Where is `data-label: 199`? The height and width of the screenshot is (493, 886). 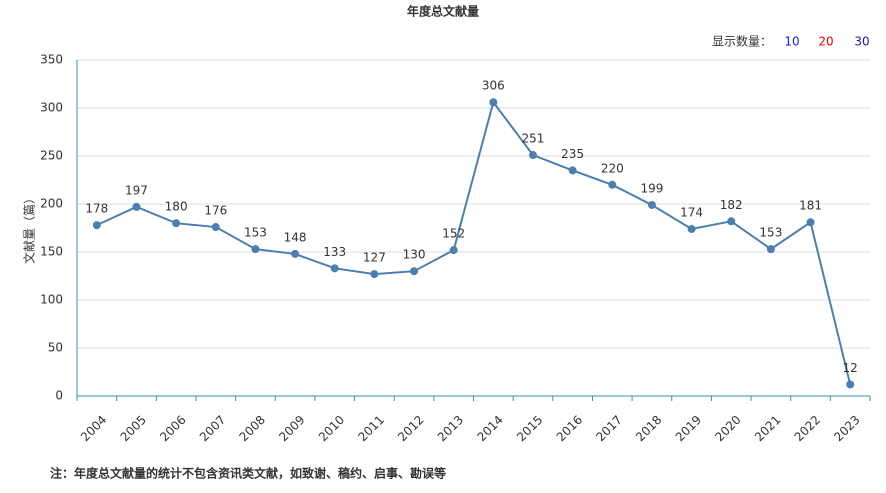 data-label: 199 is located at coordinates (651, 188).